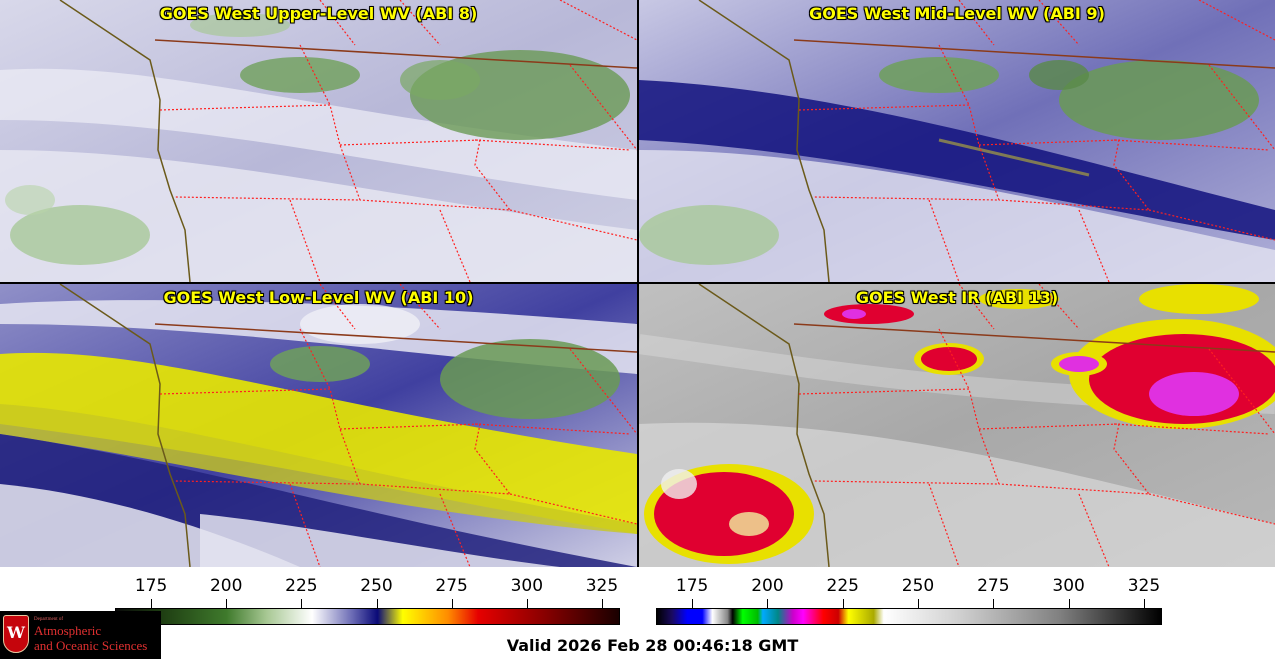 The width and height of the screenshot is (1275, 659). What do you see at coordinates (957, 297) in the screenshot?
I see `ir-title: GOES West IR (ABI 13)` at bounding box center [957, 297].